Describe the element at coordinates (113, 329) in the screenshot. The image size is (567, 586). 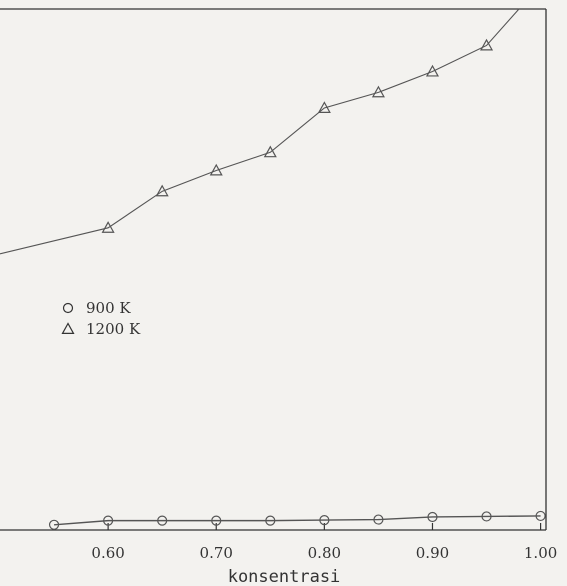
I see `legend-label: 1200 K` at that location.